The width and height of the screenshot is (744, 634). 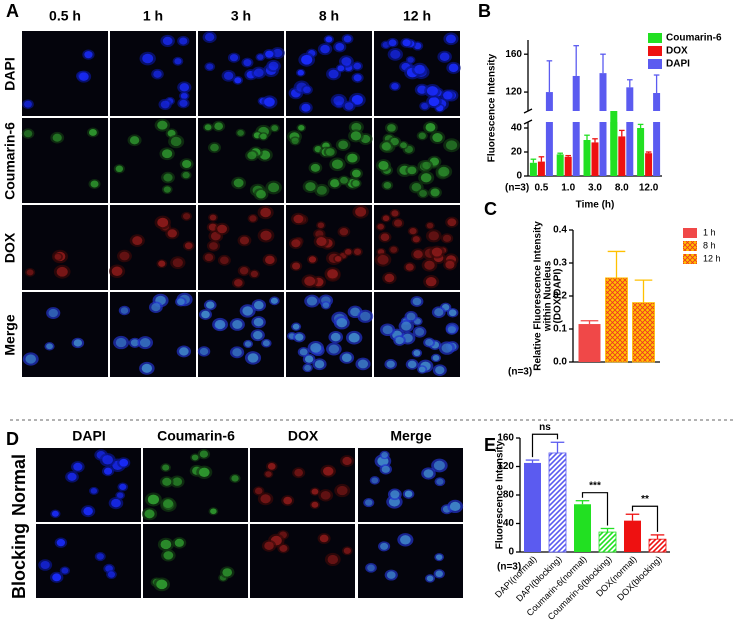 What do you see at coordinates (10, 73) in the screenshot?
I see `row-label: DAPI` at bounding box center [10, 73].